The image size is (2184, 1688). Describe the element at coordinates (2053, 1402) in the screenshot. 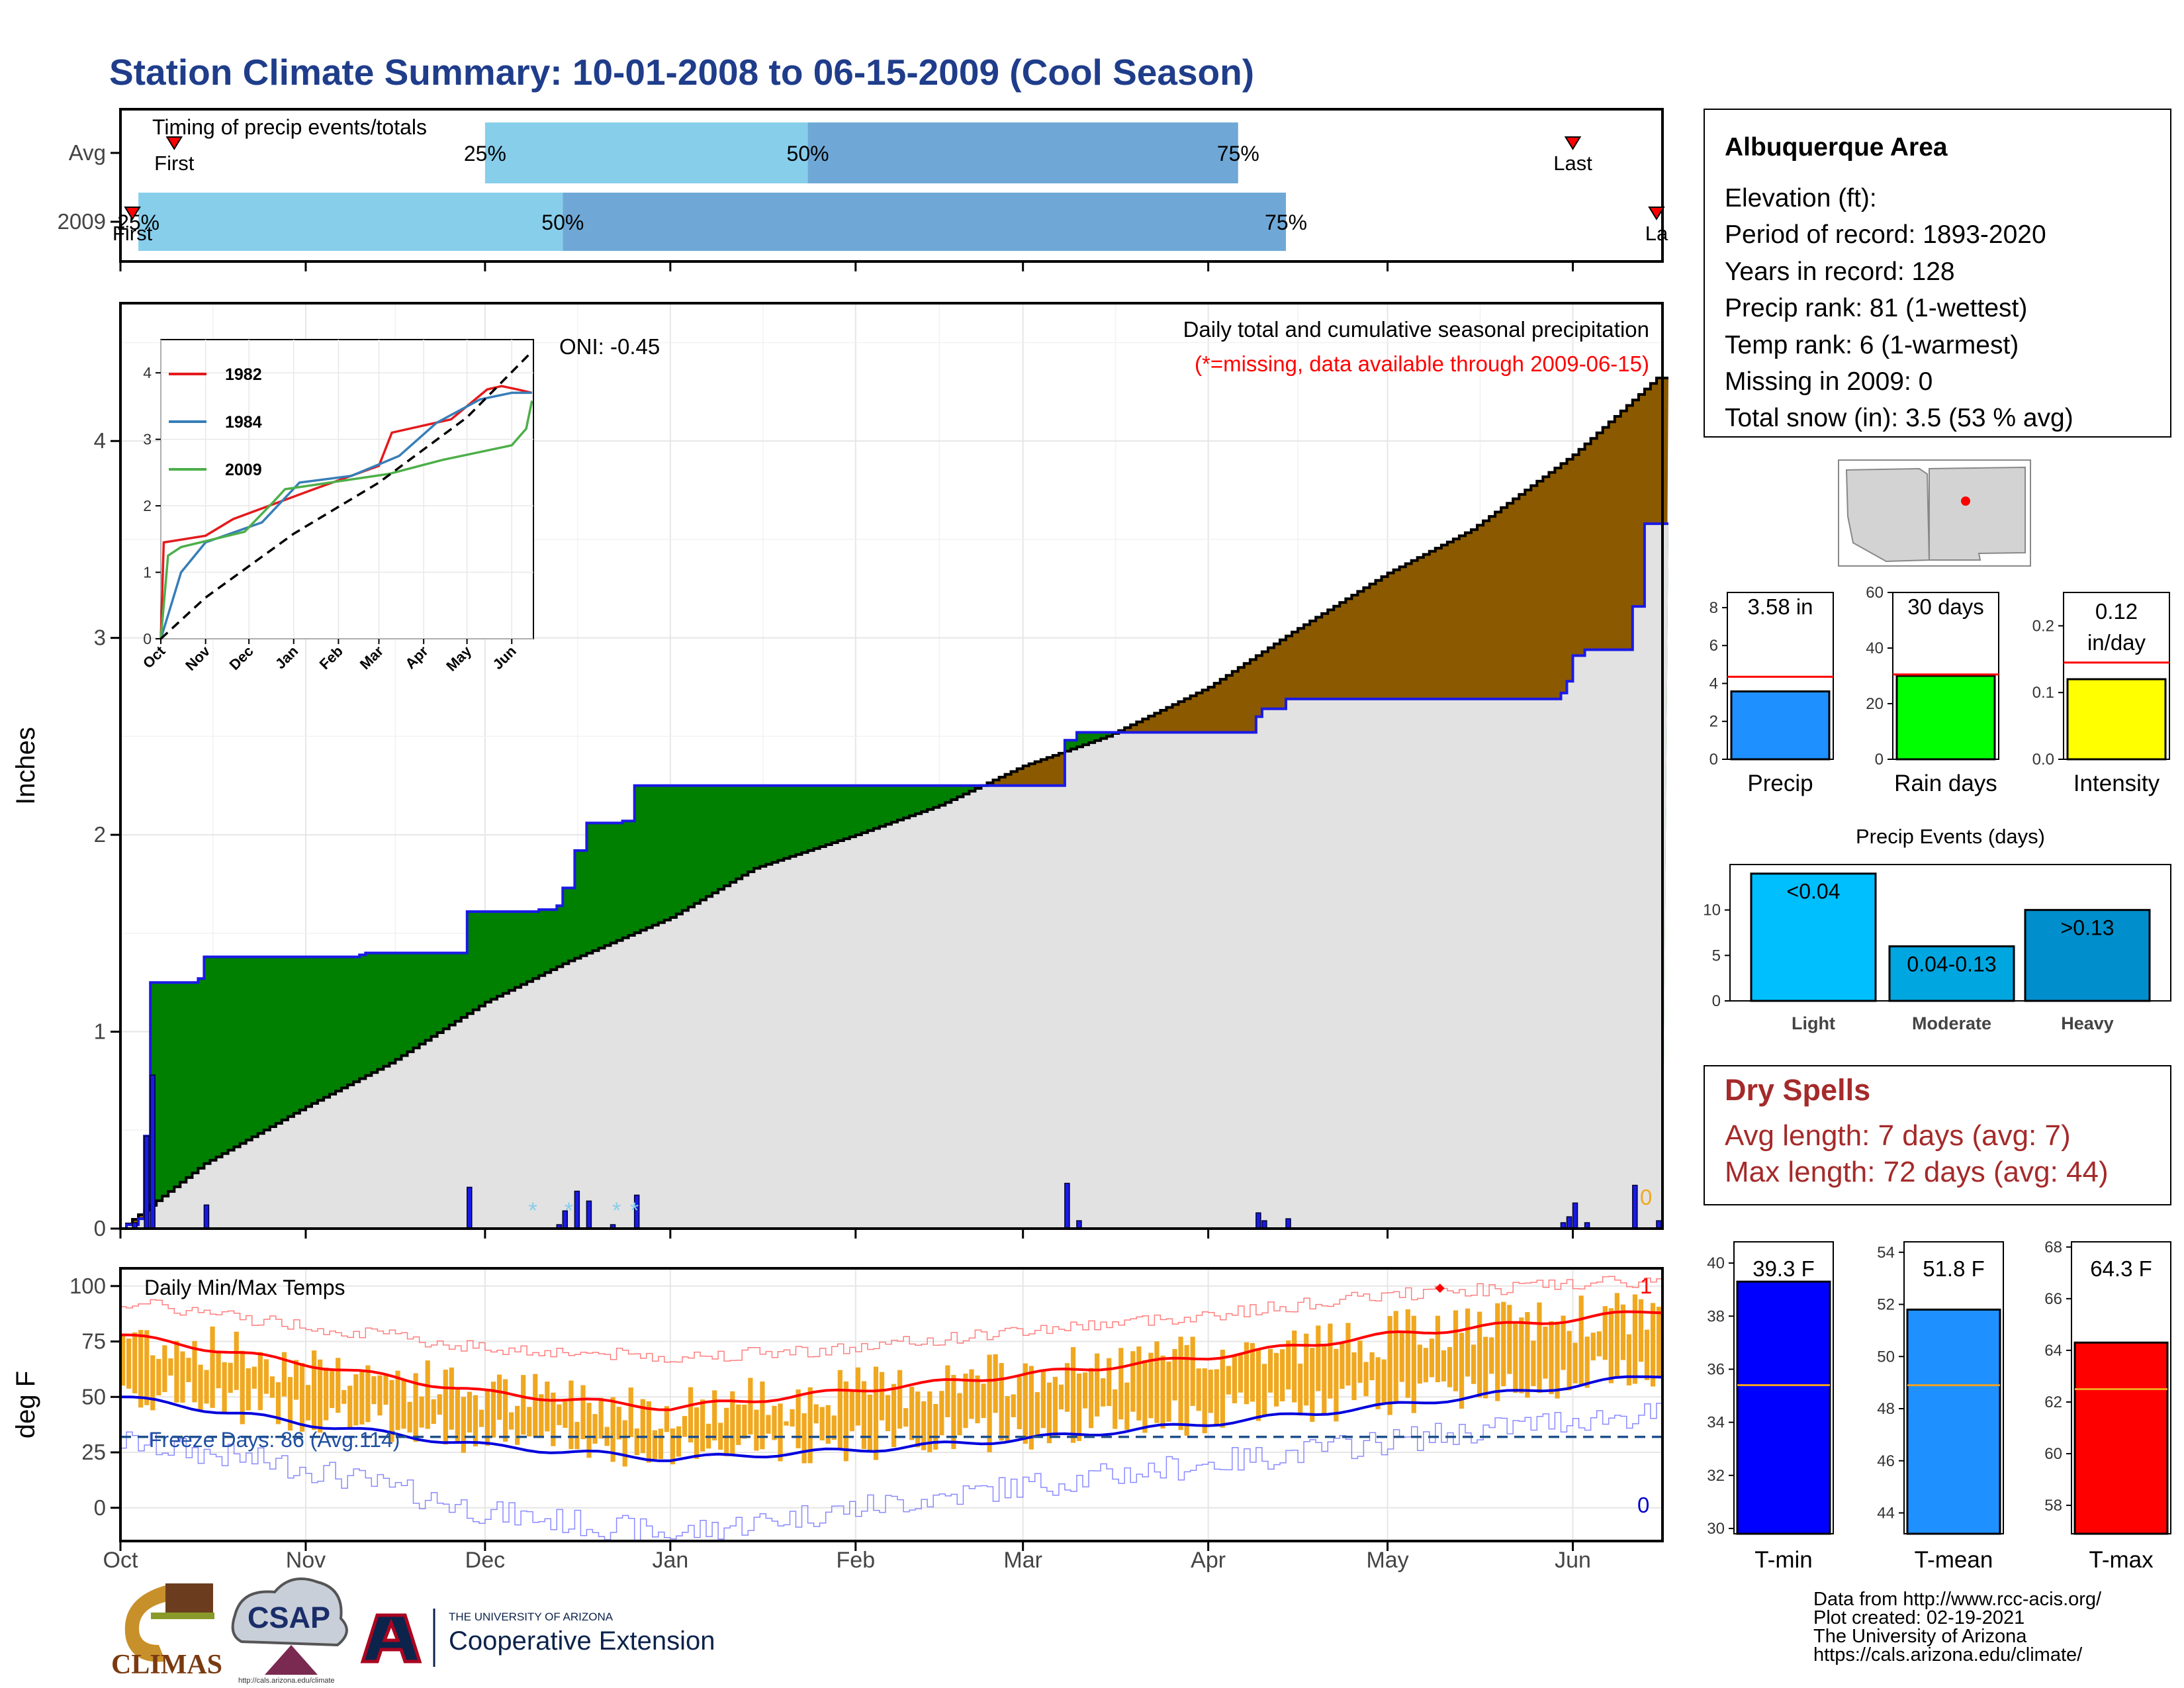

I see `temp-summary-tick-label-2-2: 62` at that location.